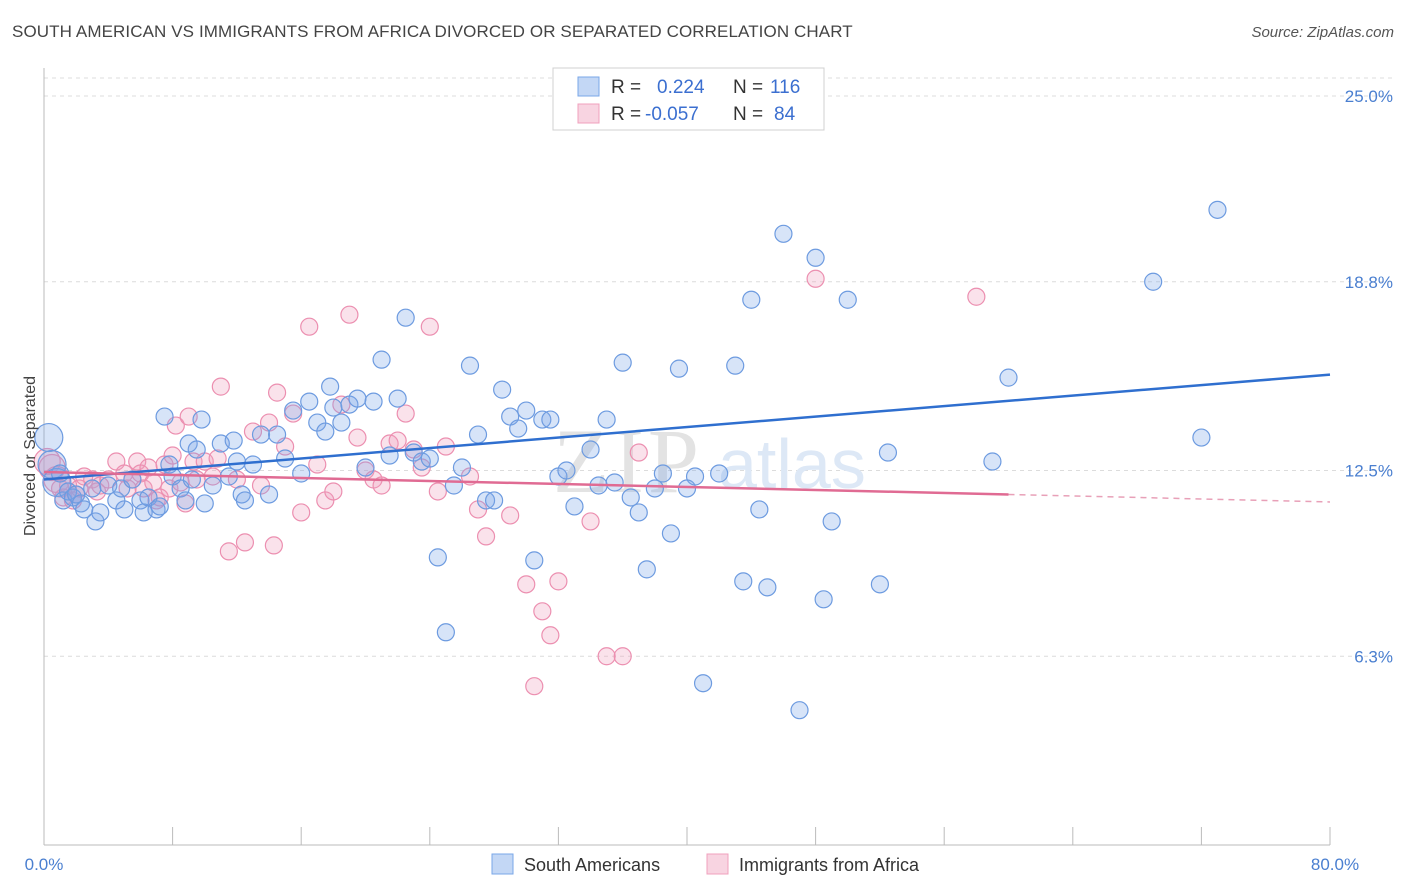 This screenshot has height=892, width=1406. What do you see at coordinates (1335, 864) in the screenshot?
I see `x-tick-label-1: 80.0%` at bounding box center [1335, 864].